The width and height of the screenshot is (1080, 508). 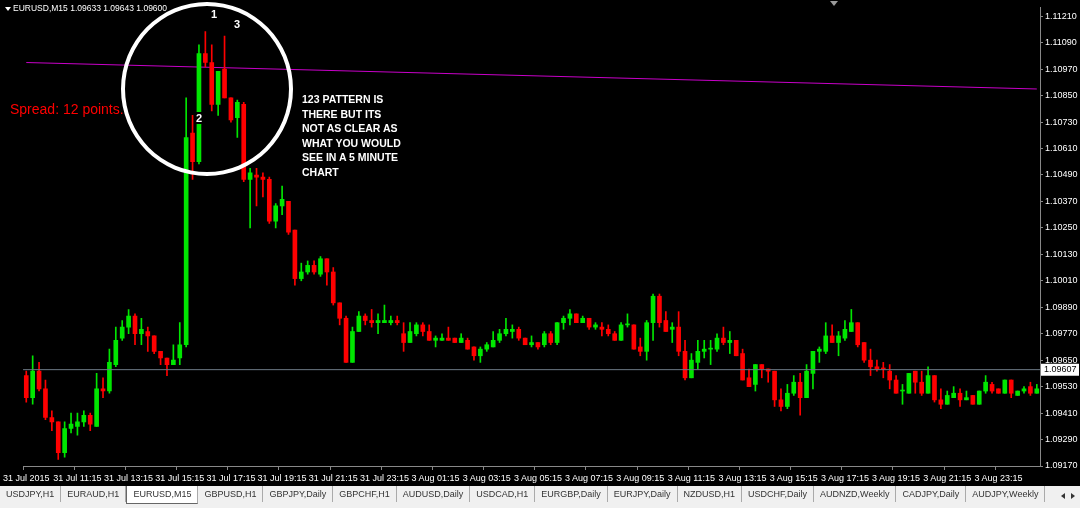 I want to click on text: EURGBP,Daily, so click(x=571, y=494).